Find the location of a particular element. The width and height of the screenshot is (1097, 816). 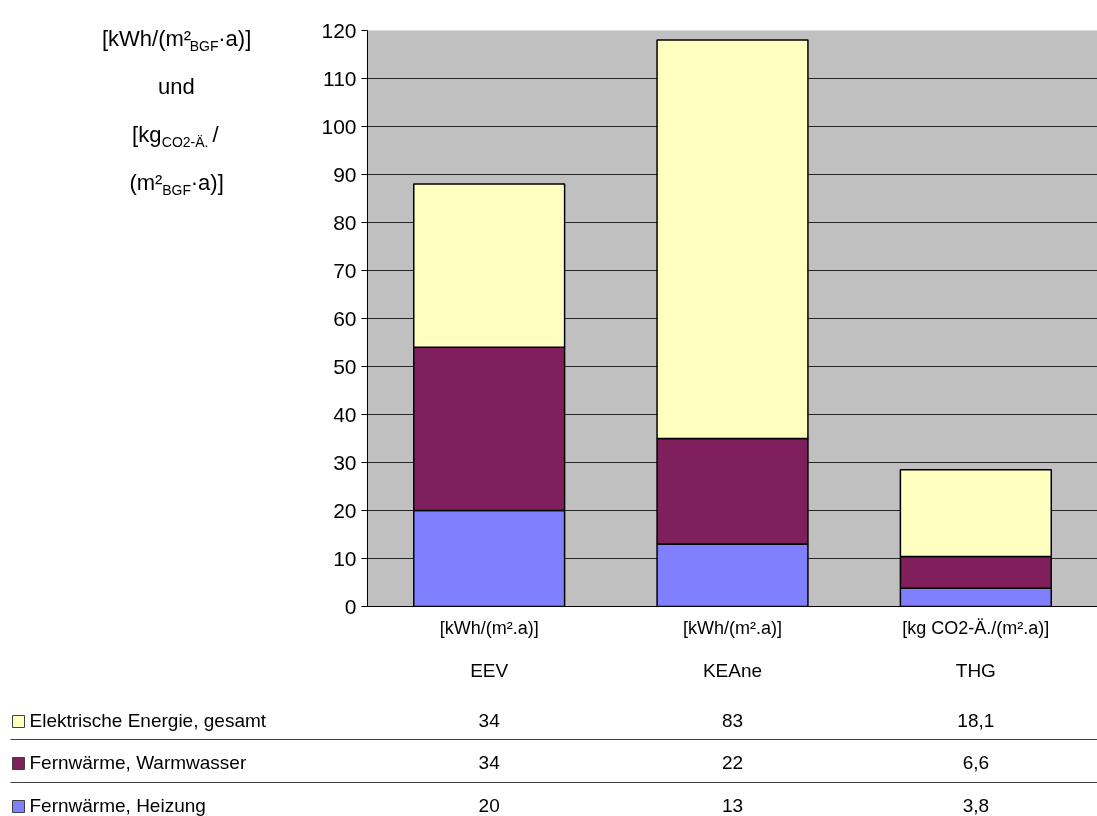

category-label: [kg CO2-Ä./(m².a)] THG is located at coordinates (976, 649).